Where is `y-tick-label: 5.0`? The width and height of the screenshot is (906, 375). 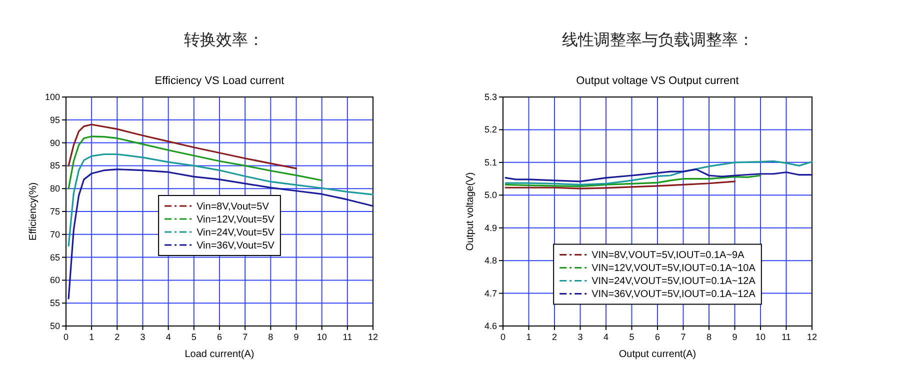 y-tick-label: 5.0 is located at coordinates (490, 195).